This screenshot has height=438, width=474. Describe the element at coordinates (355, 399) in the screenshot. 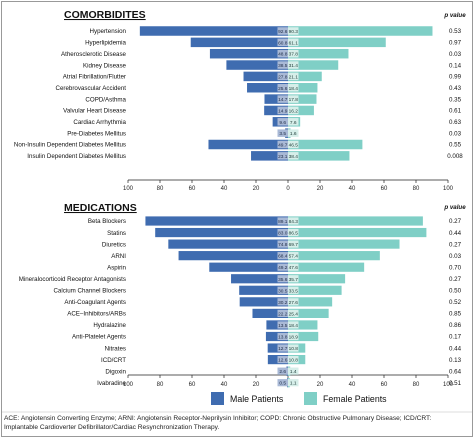

I see `legend-label-female: Female Patients` at that location.